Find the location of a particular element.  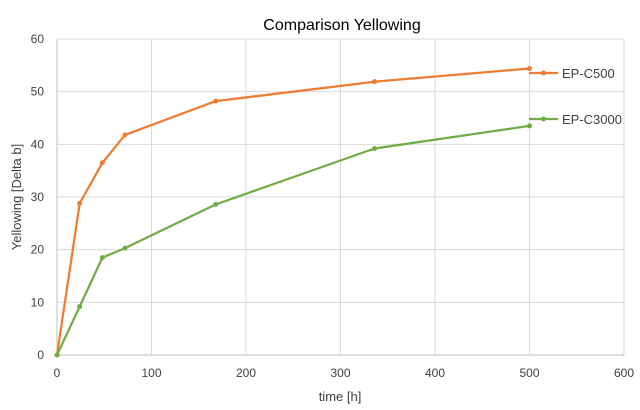

legend-label: EP-C500 is located at coordinates (588, 73).